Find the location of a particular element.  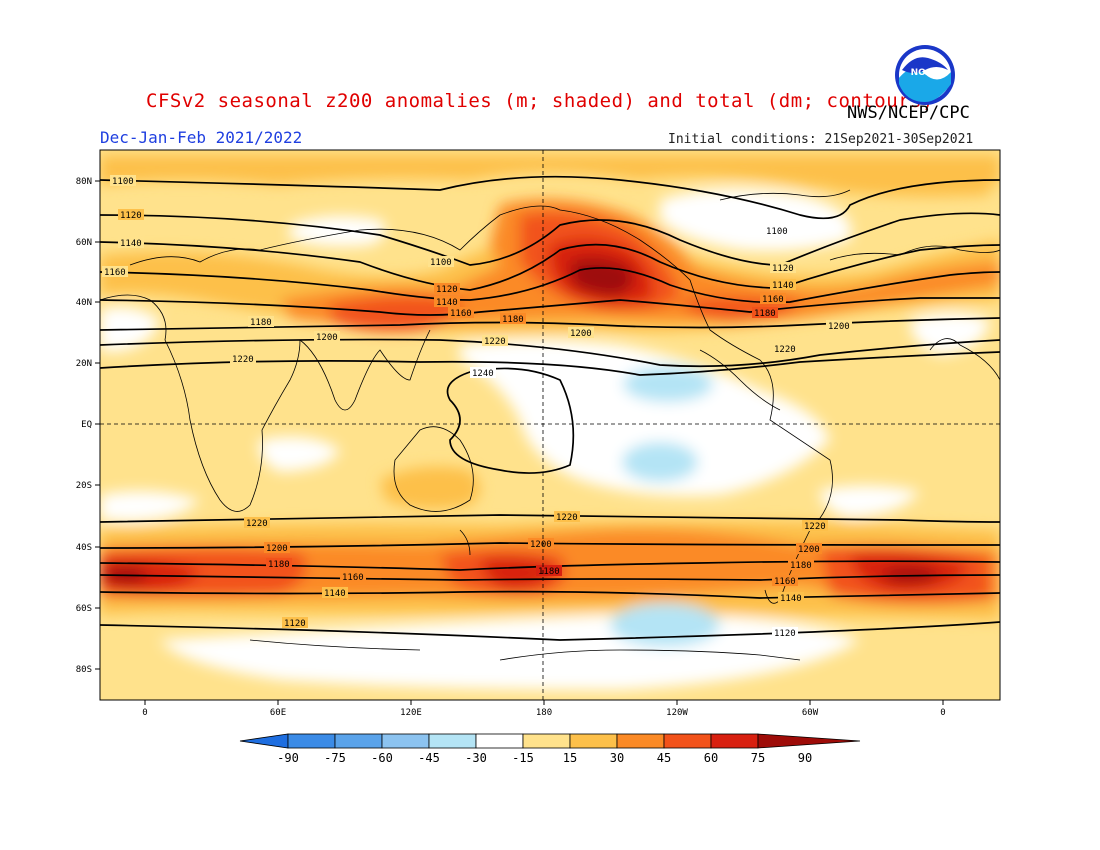

longitude-axis: 0 60E 120E 180 120W 60W 0 is located at coordinates (544, 709).